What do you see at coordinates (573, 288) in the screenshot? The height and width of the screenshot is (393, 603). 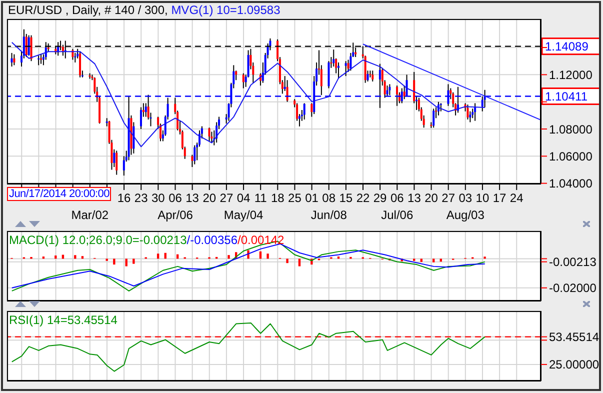 I see `y-tick-label: -0.02000` at bounding box center [573, 288].